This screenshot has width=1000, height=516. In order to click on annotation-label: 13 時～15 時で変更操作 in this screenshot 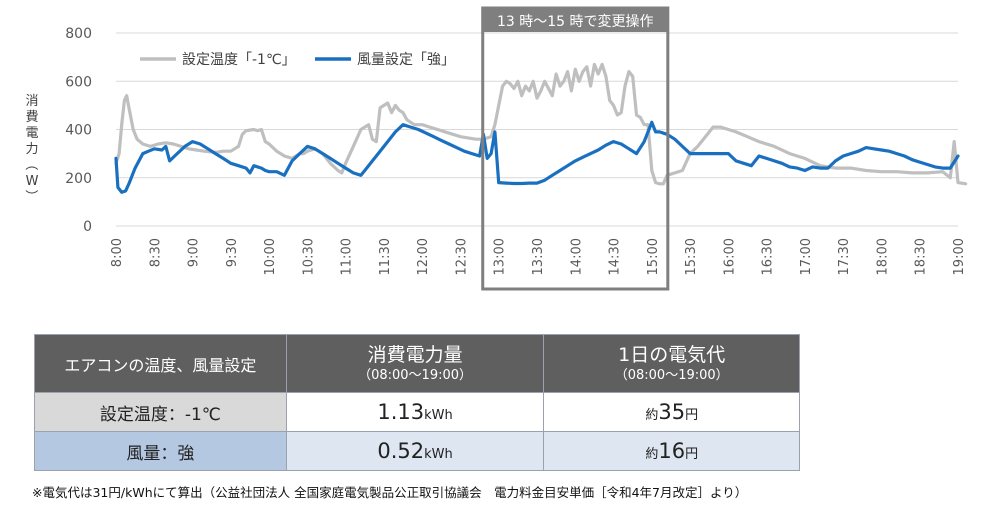, I will do `click(575, 21)`.